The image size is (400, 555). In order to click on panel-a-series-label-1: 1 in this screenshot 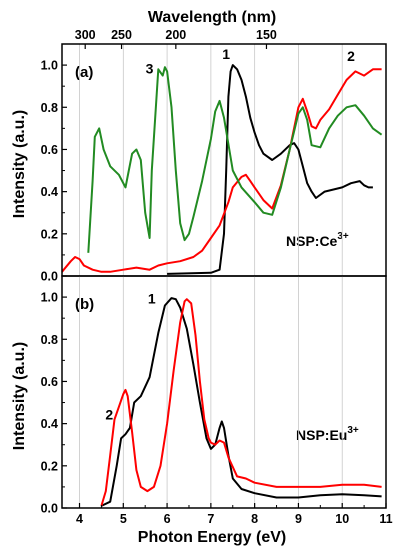, I will do `click(226, 54)`.